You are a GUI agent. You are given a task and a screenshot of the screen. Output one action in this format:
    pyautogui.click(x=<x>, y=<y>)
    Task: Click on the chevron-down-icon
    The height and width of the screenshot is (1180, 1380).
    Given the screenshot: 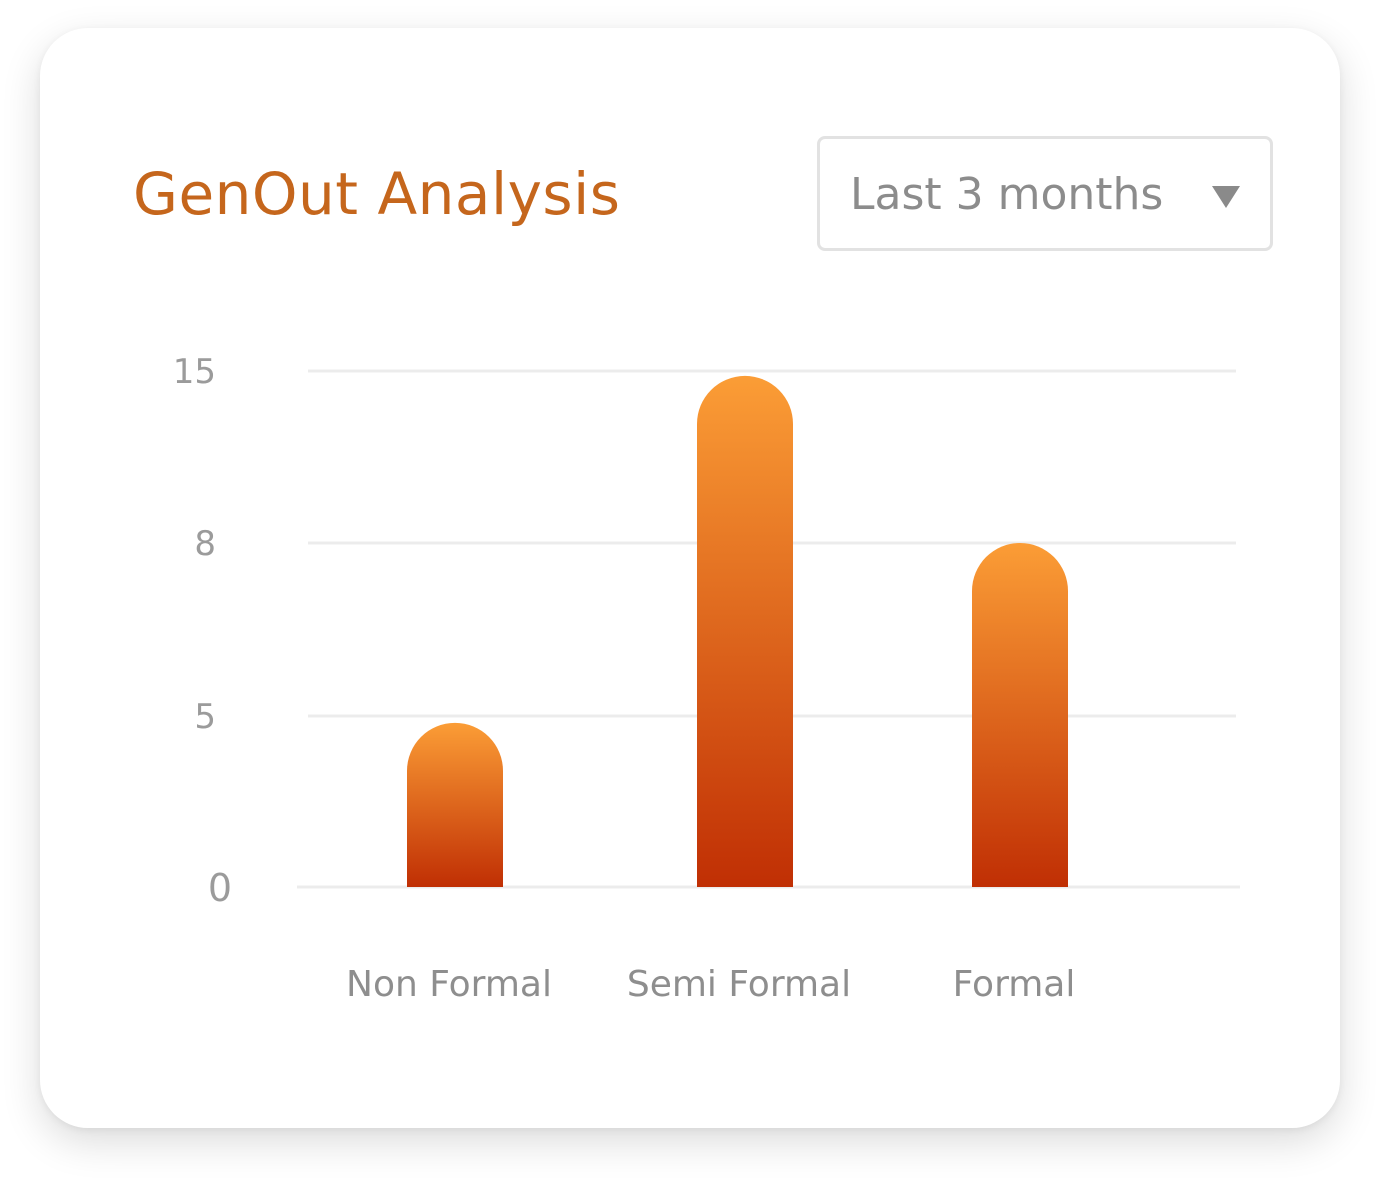 What is the action you would take?
    pyautogui.click(x=1226, y=197)
    